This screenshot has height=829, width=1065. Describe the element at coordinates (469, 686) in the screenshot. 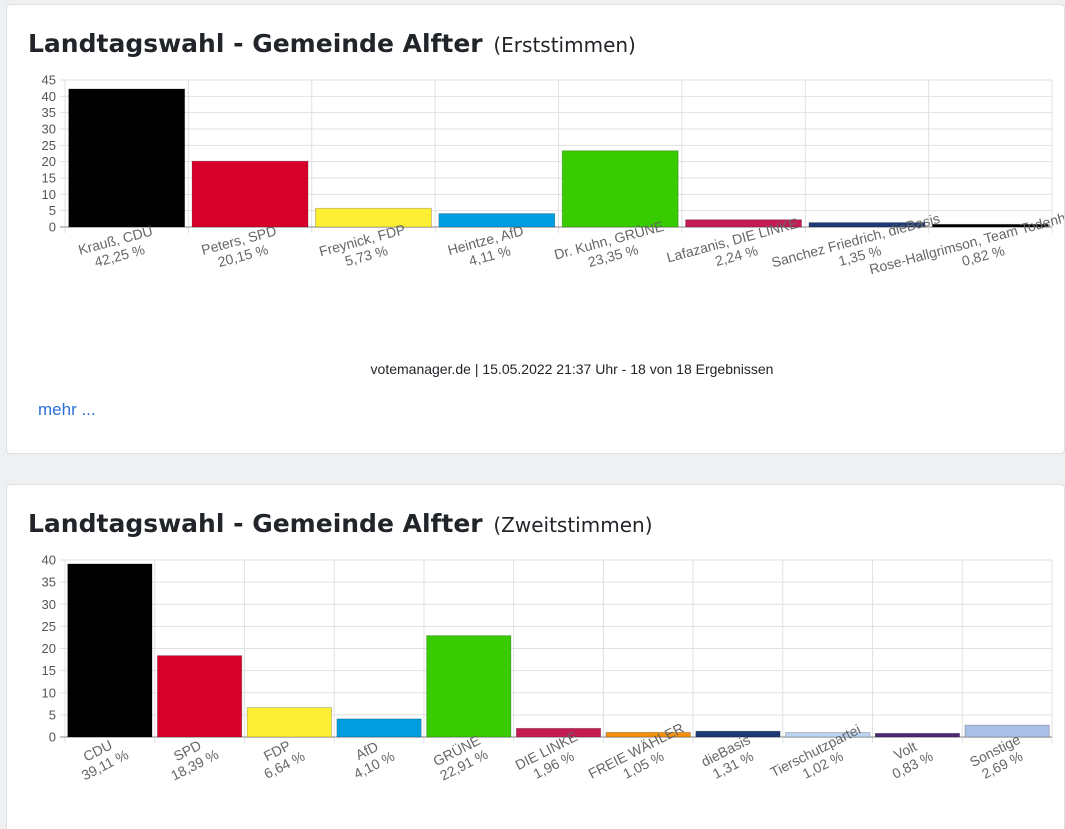

I see `bar-grüne` at that location.